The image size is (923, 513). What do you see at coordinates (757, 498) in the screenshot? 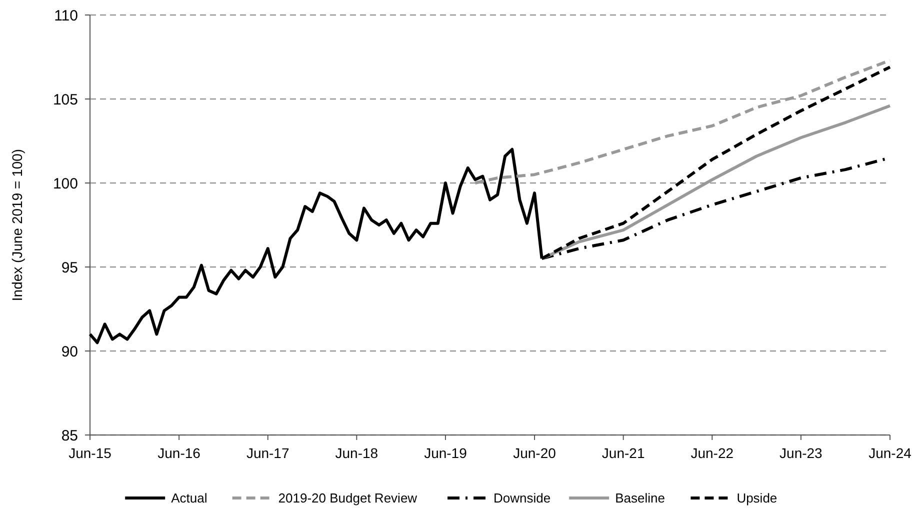
I see `legend-label: Upside` at bounding box center [757, 498].